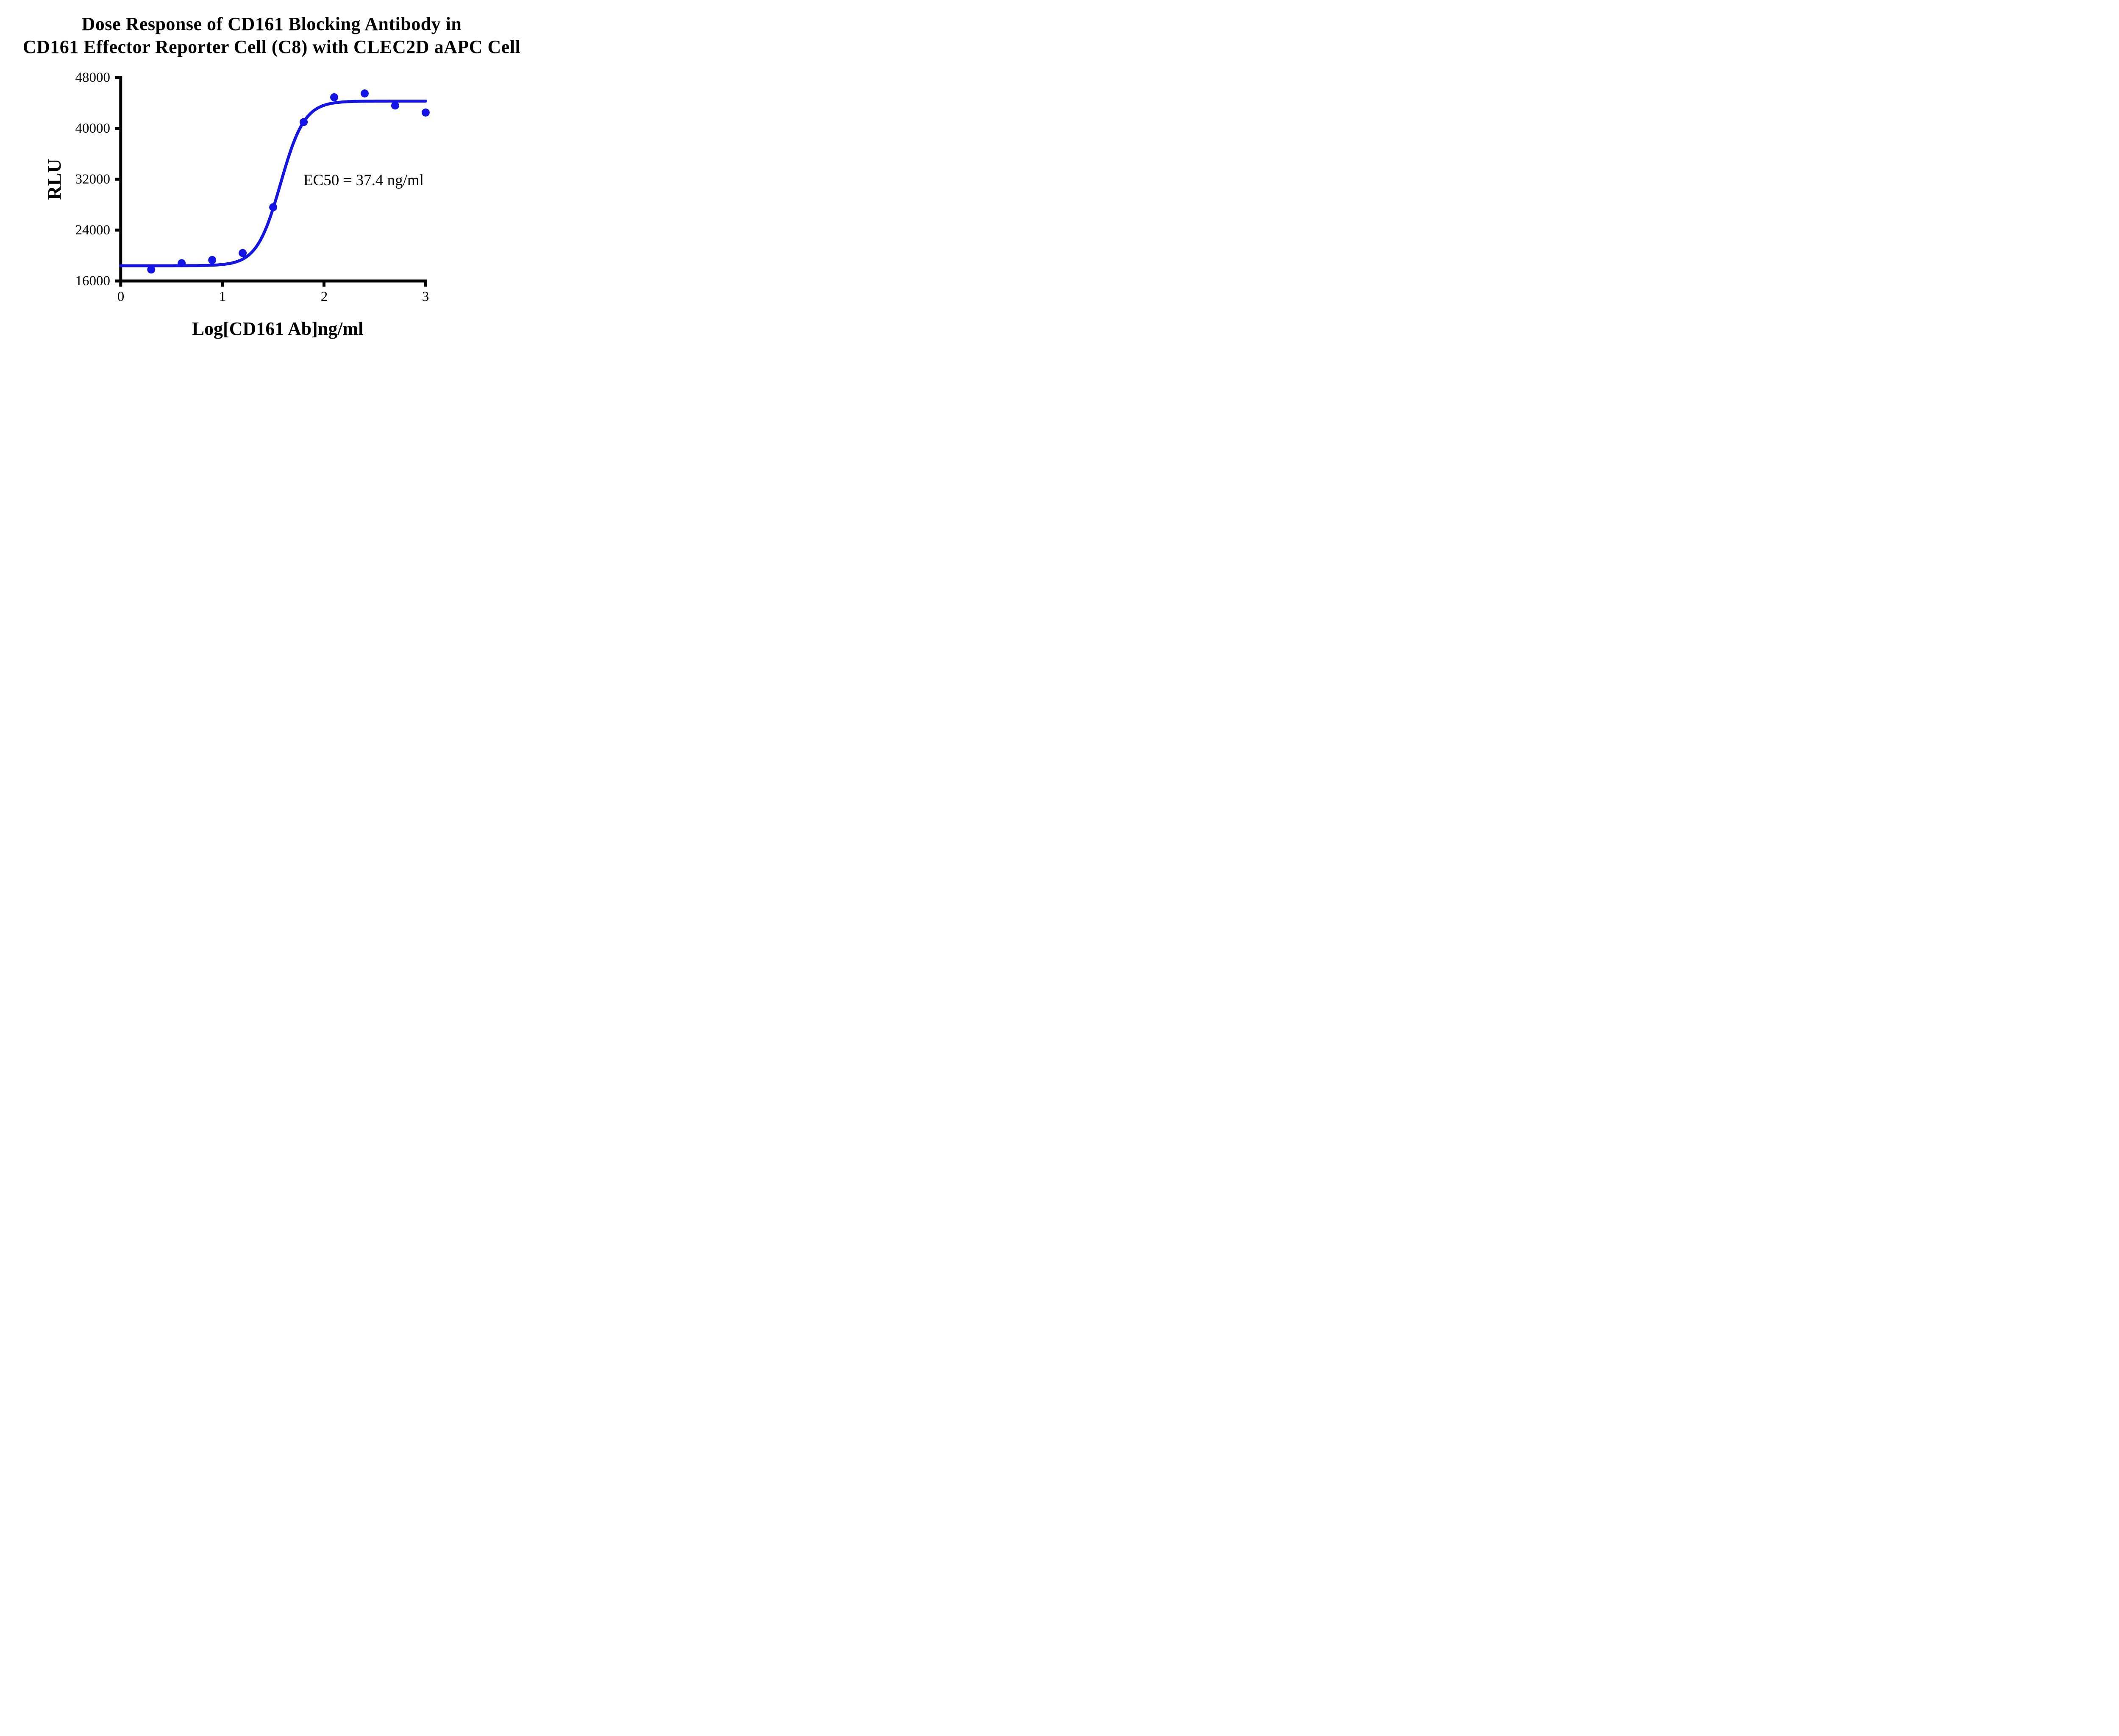 This screenshot has height=1736, width=2119. I want to click on y-tick-label-24000: 24000, so click(93, 230).